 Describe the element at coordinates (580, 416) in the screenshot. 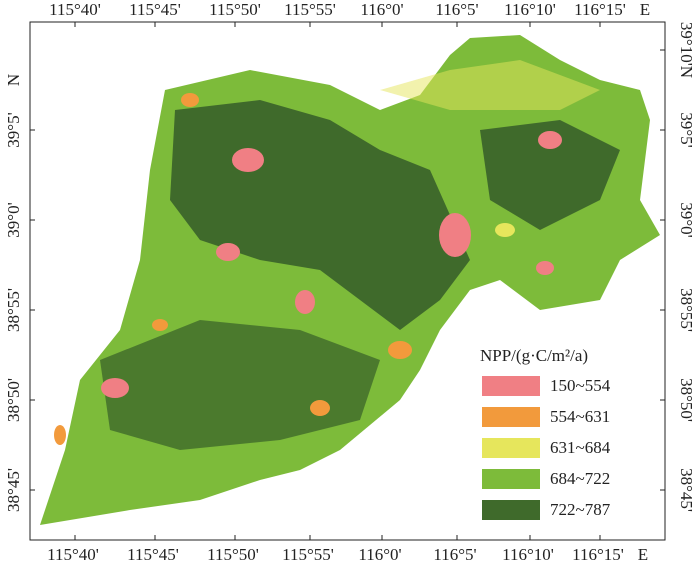

I see `legend-label: 554~631` at that location.